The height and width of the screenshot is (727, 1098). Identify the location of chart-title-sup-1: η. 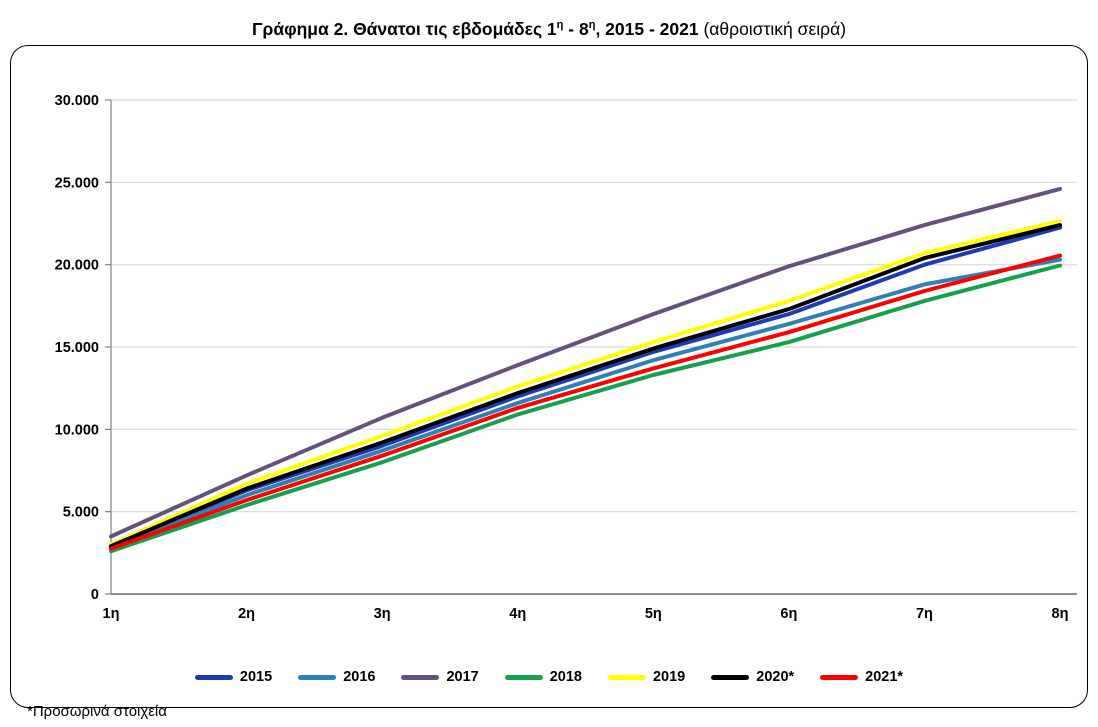
(560, 25).